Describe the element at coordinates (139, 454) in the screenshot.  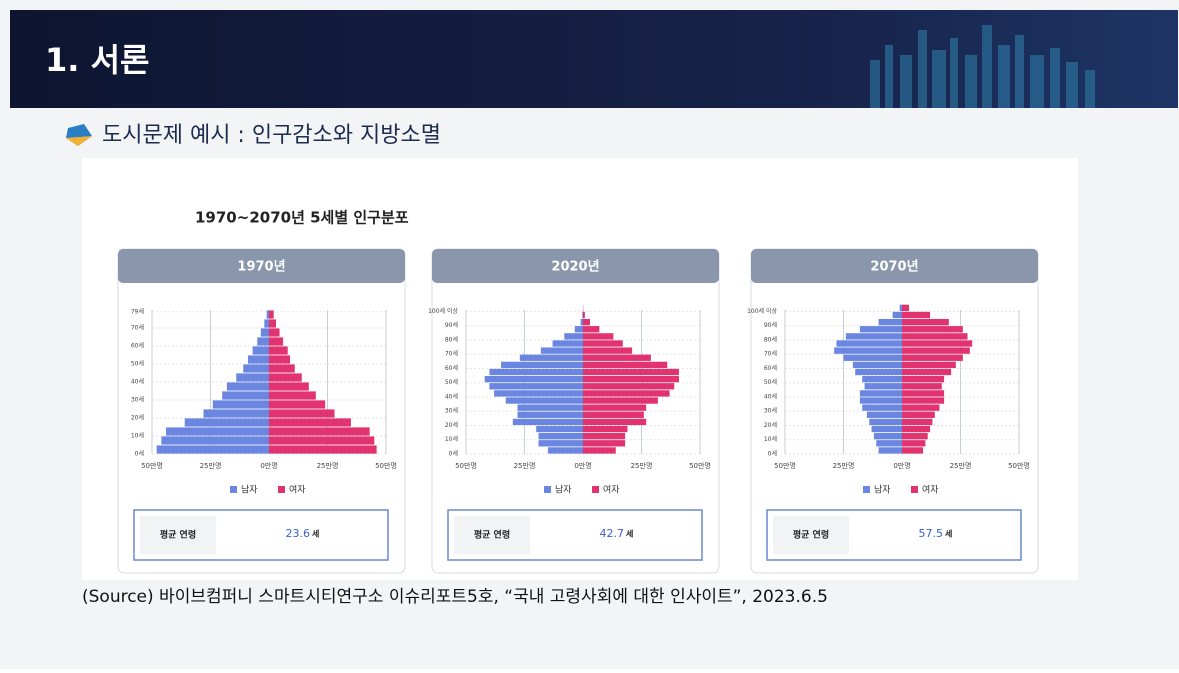
I see `y-tick-label: 0세` at that location.